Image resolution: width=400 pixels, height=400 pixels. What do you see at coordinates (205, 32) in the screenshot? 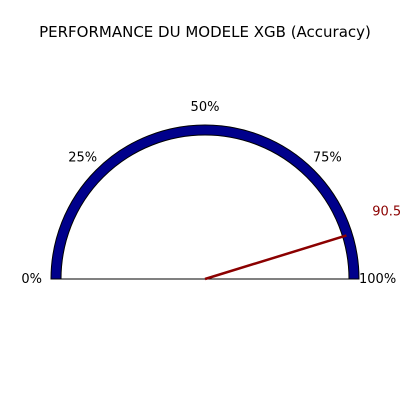
I see `chart-title: PERFORMANCE DU MODELE XGB (Accuracy)` at bounding box center [205, 32].